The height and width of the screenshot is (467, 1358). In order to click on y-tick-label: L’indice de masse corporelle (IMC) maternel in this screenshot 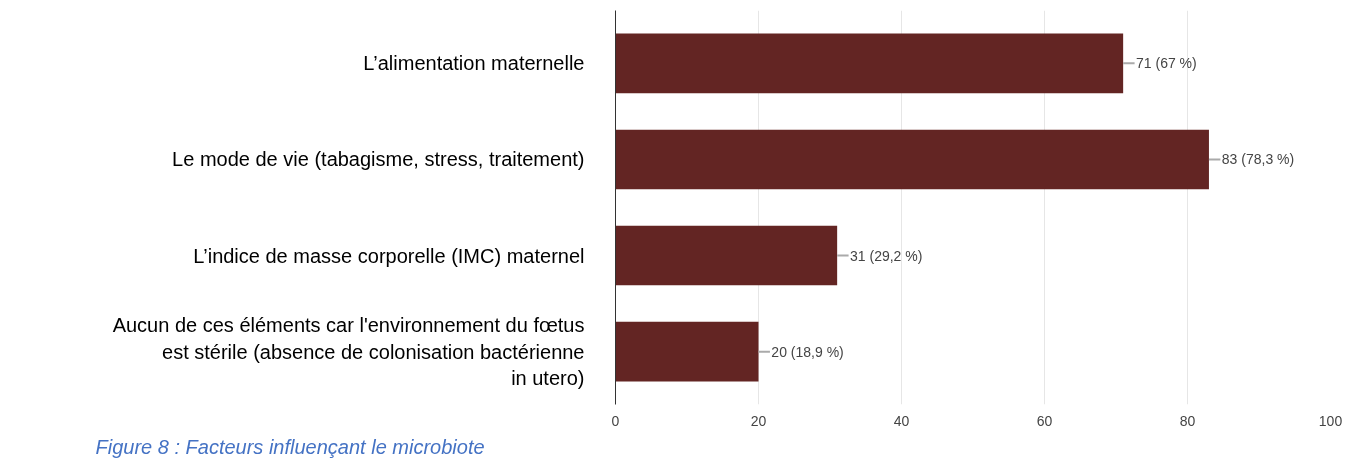, I will do `click(389, 255)`.